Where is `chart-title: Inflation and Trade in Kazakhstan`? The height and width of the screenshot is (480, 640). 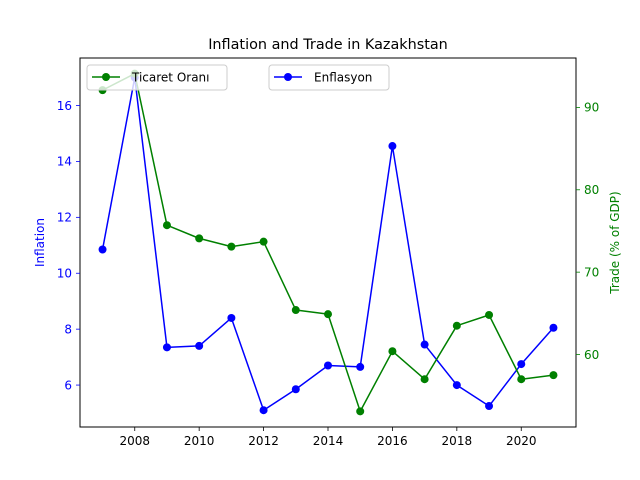
chart-title: Inflation and Trade in Kazakhstan is located at coordinates (328, 45).